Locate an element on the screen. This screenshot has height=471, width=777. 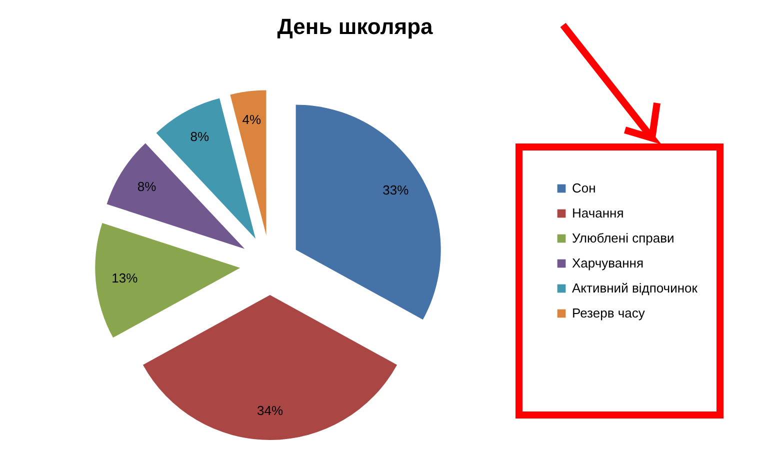
chart-title: День школяра is located at coordinates (355, 26).